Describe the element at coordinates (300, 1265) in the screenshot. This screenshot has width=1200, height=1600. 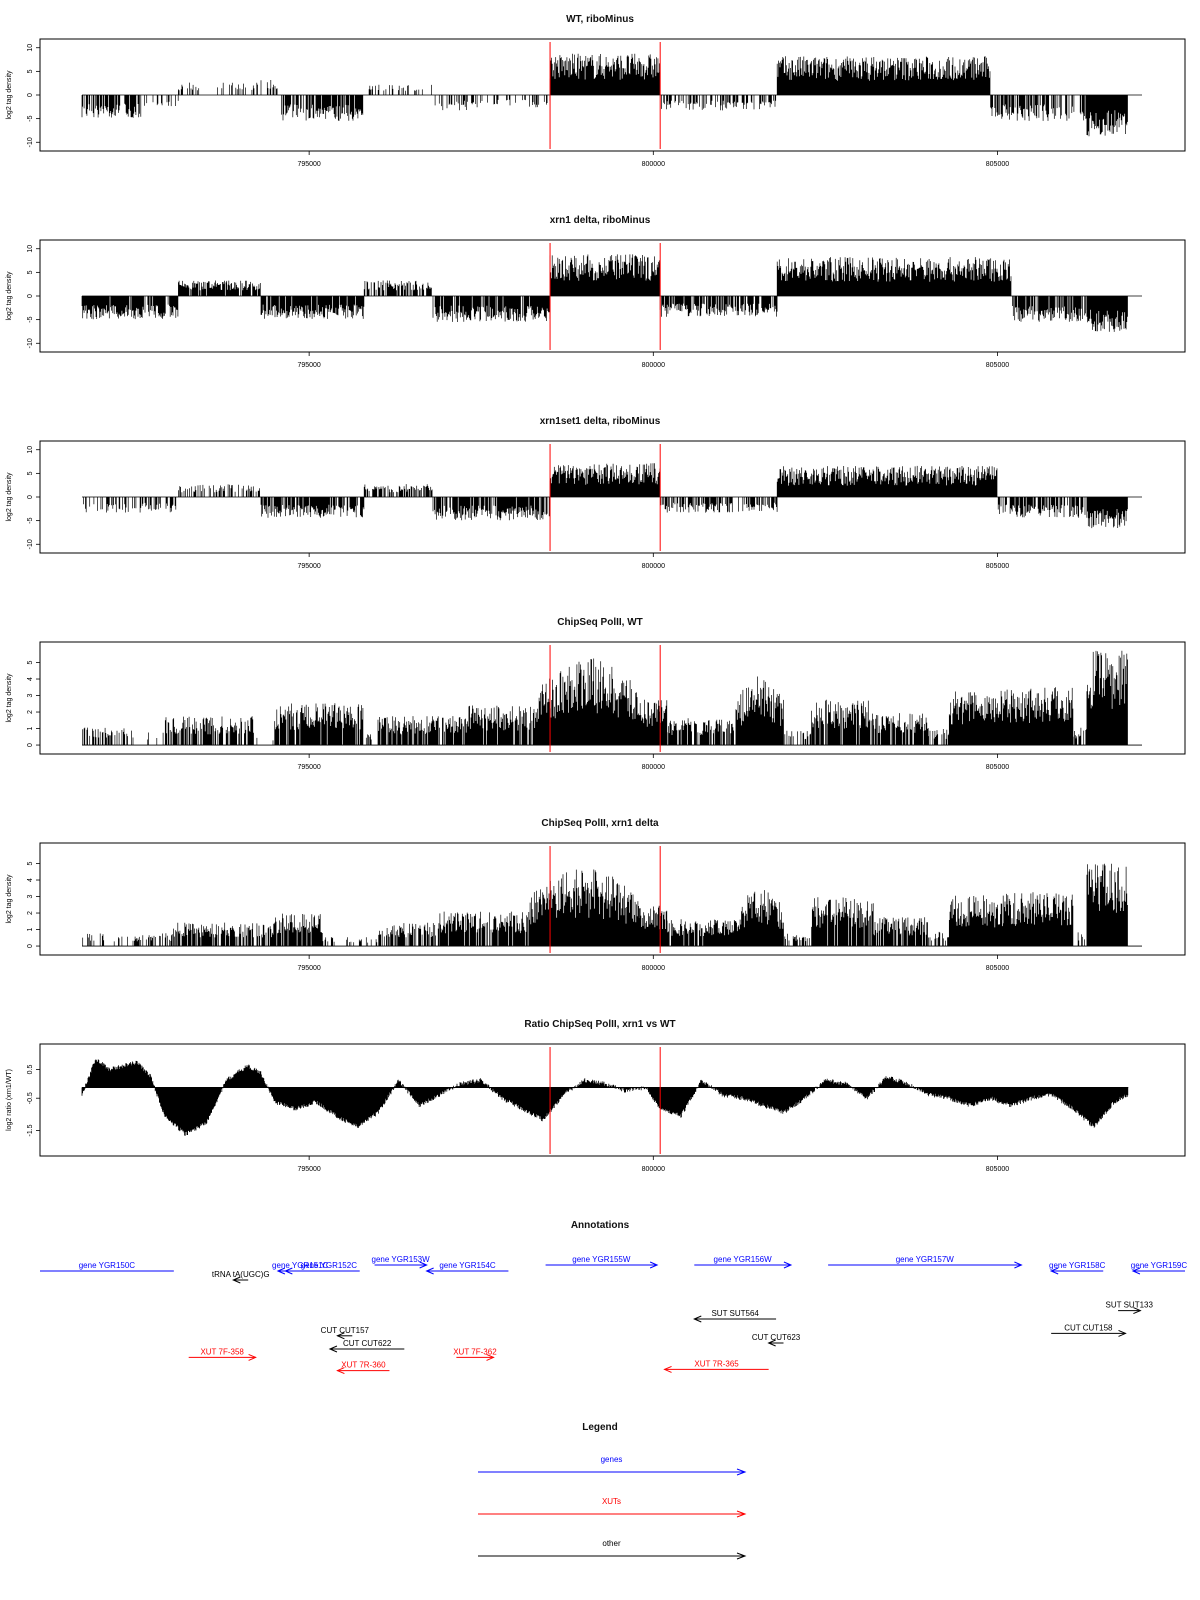
I see `feature-label: gene YGR151C` at that location.